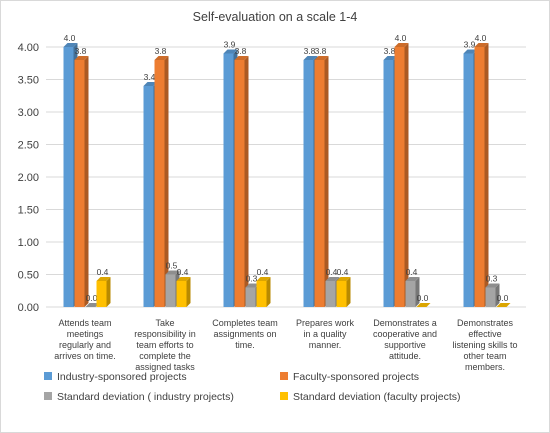 The width and height of the screenshot is (550, 433). I want to click on data-label: 3.9, so click(470, 45).